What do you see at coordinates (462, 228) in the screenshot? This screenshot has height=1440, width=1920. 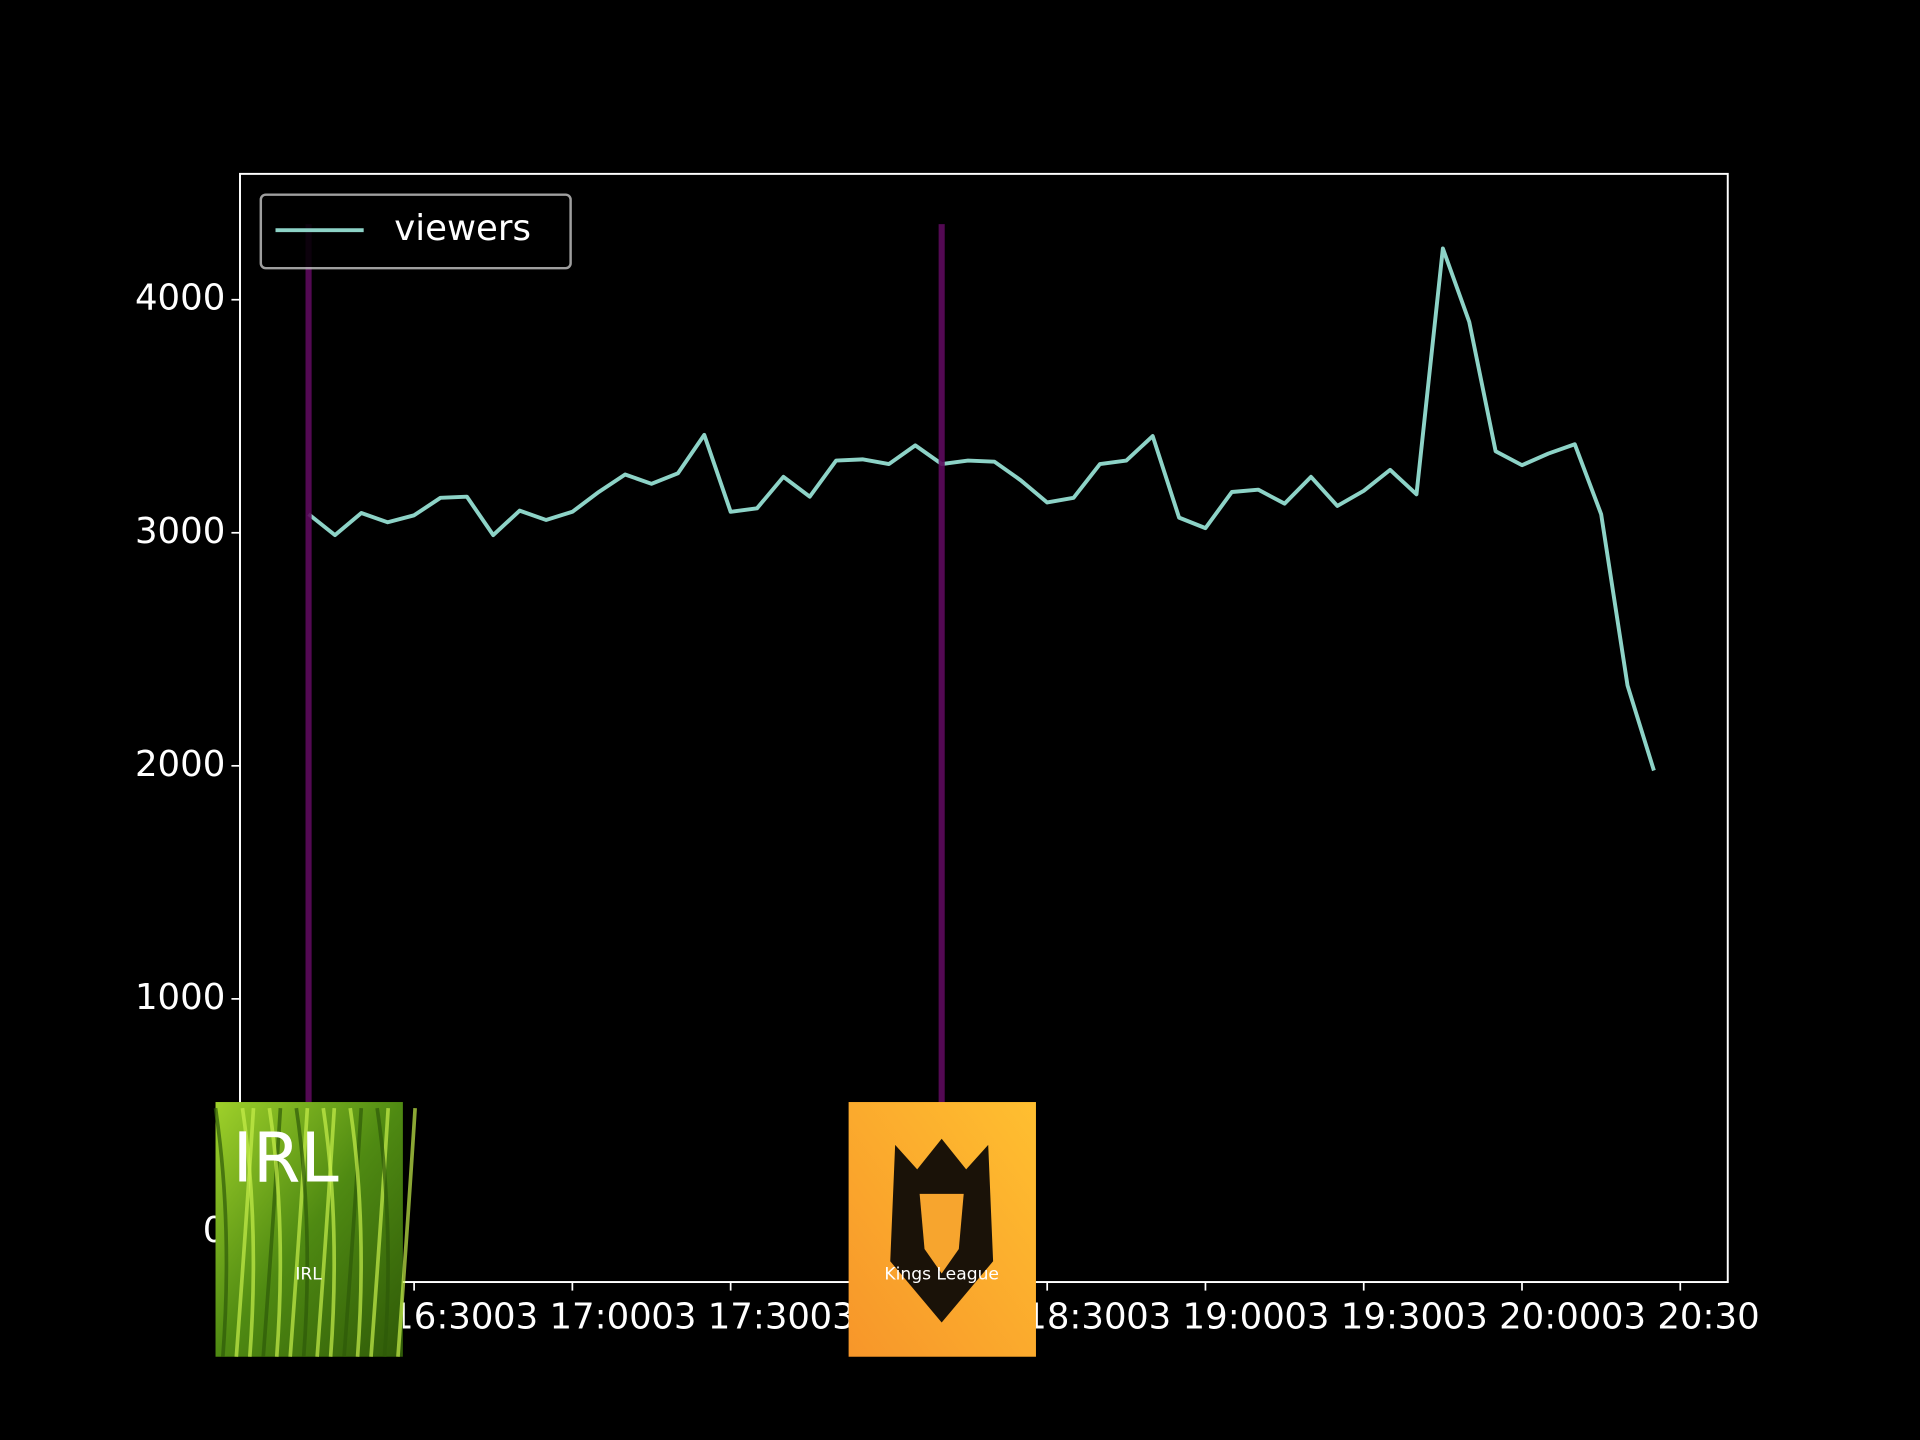 I see `legend-label: viewers` at bounding box center [462, 228].